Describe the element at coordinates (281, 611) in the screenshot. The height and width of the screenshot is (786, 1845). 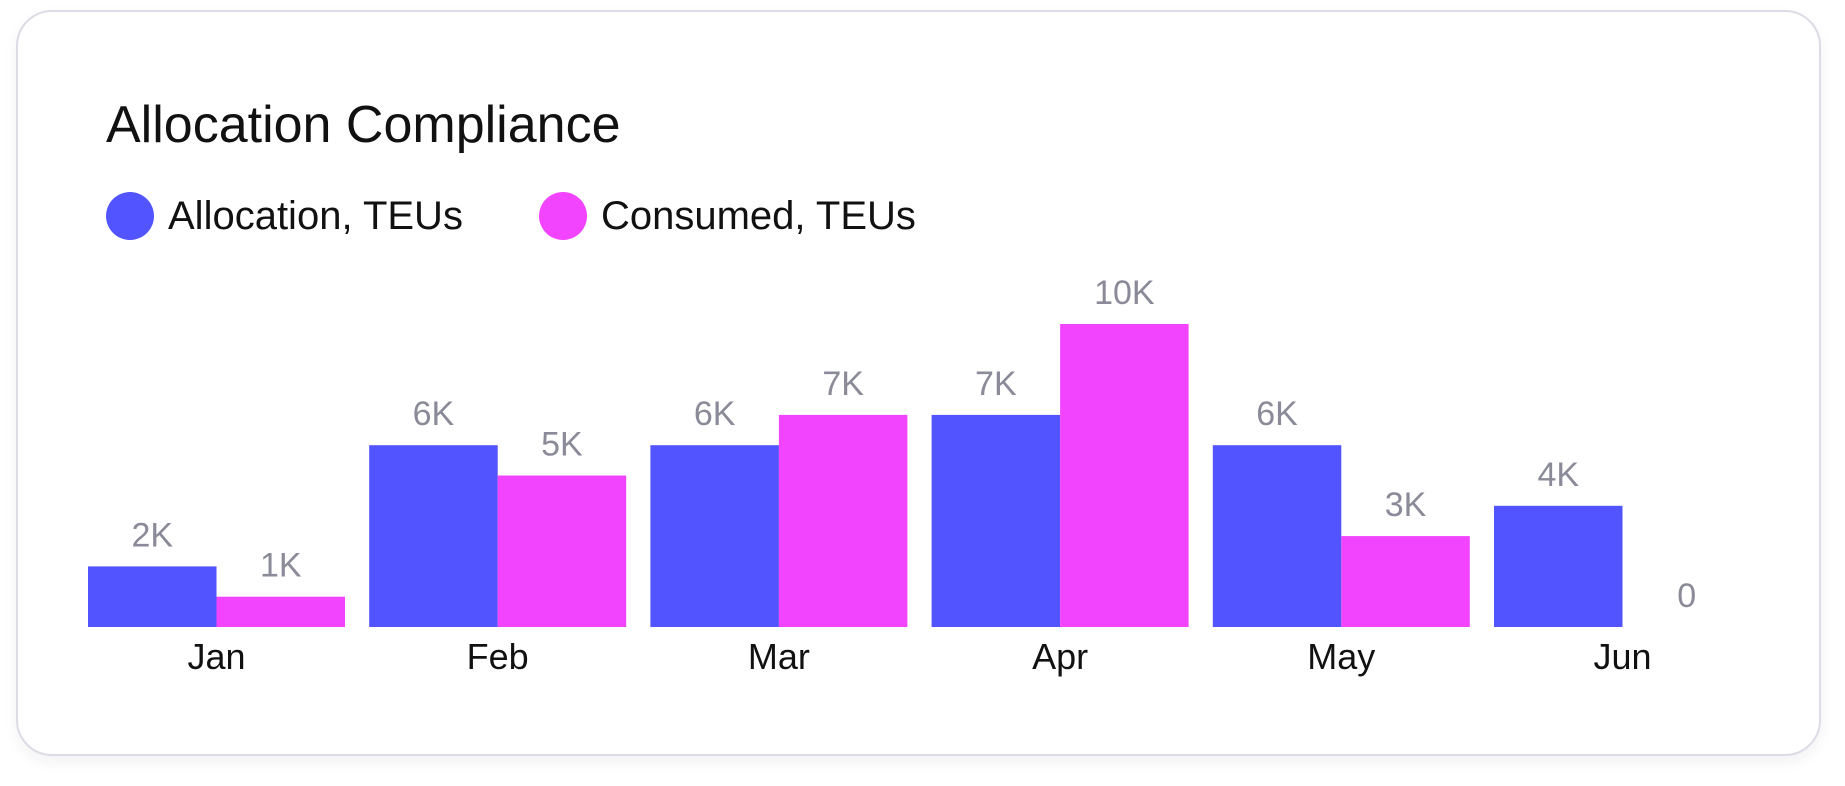
I see `bar-consumed-jan` at that location.